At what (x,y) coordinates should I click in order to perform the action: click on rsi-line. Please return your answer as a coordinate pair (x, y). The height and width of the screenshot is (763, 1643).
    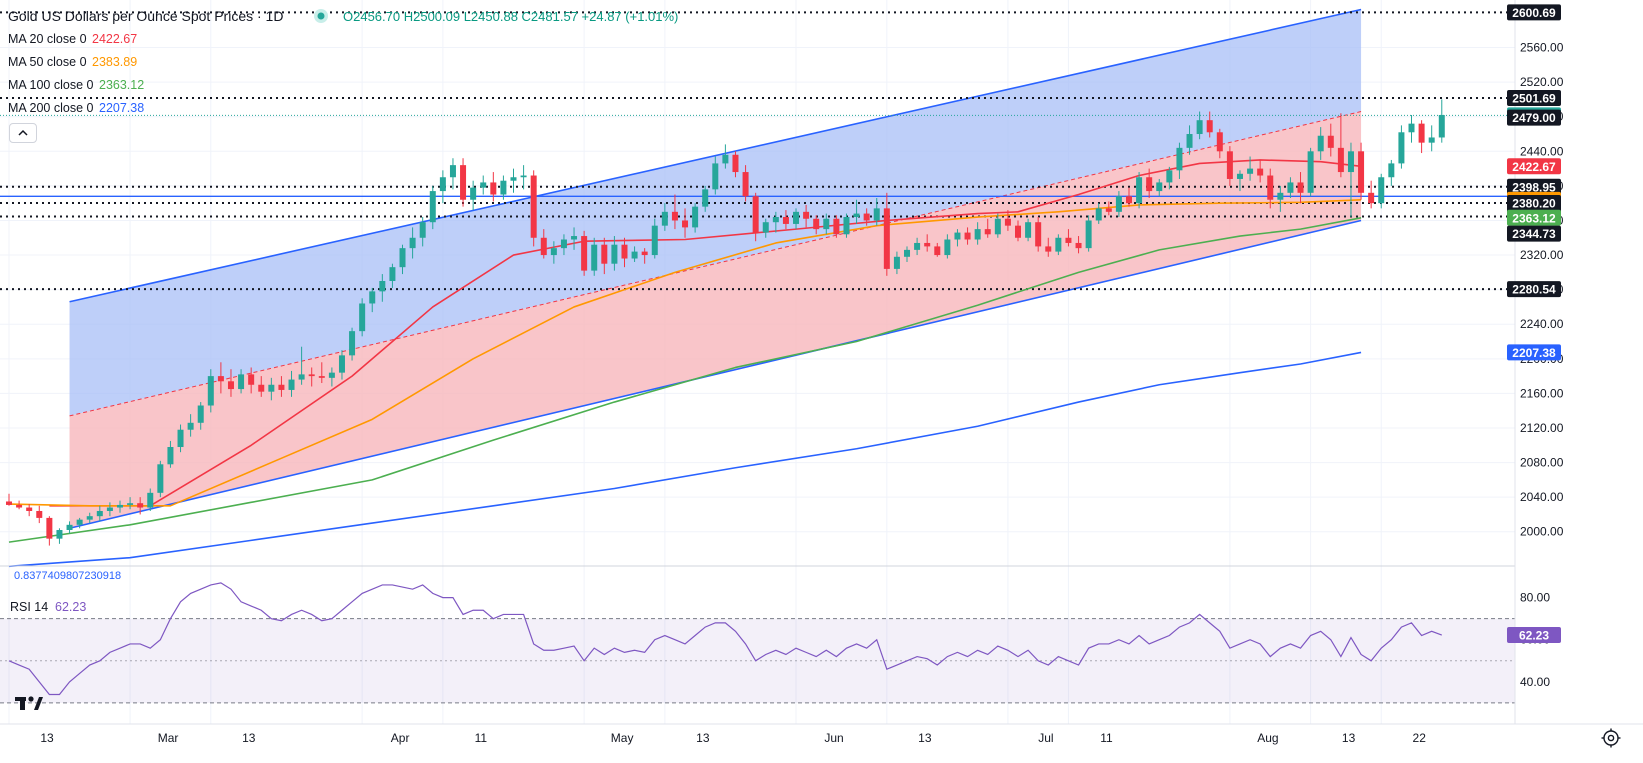
    Looking at the image, I should click on (725, 639).